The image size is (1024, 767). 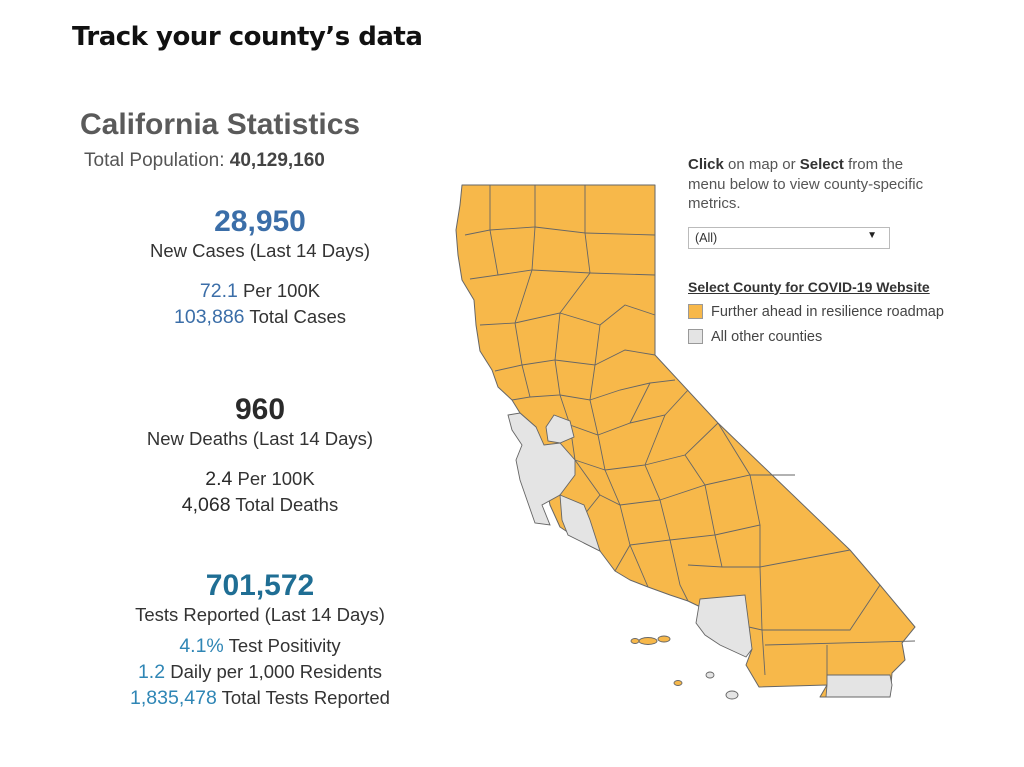 What do you see at coordinates (287, 504) in the screenshot?
I see `deaths-total-label: Total Deaths` at bounding box center [287, 504].